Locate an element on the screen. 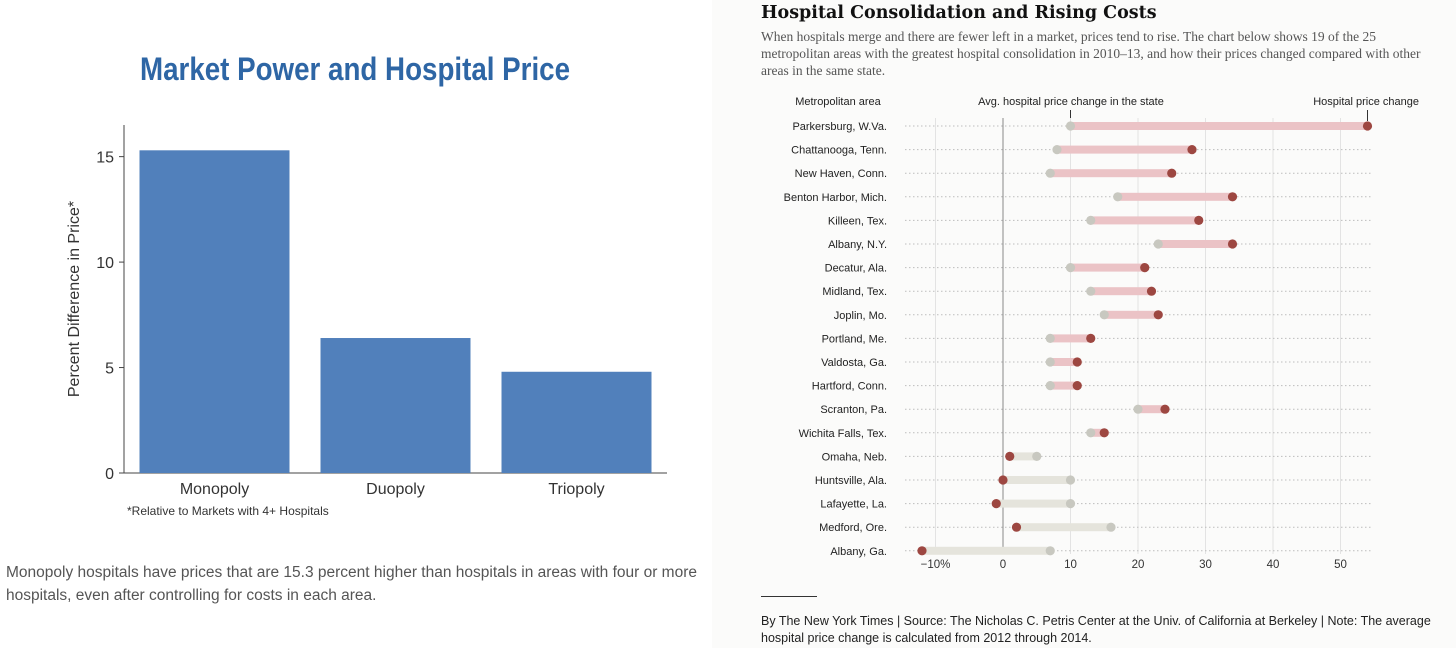 The height and width of the screenshot is (648, 1456). x-tick-label: 40 is located at coordinates (1273, 565).